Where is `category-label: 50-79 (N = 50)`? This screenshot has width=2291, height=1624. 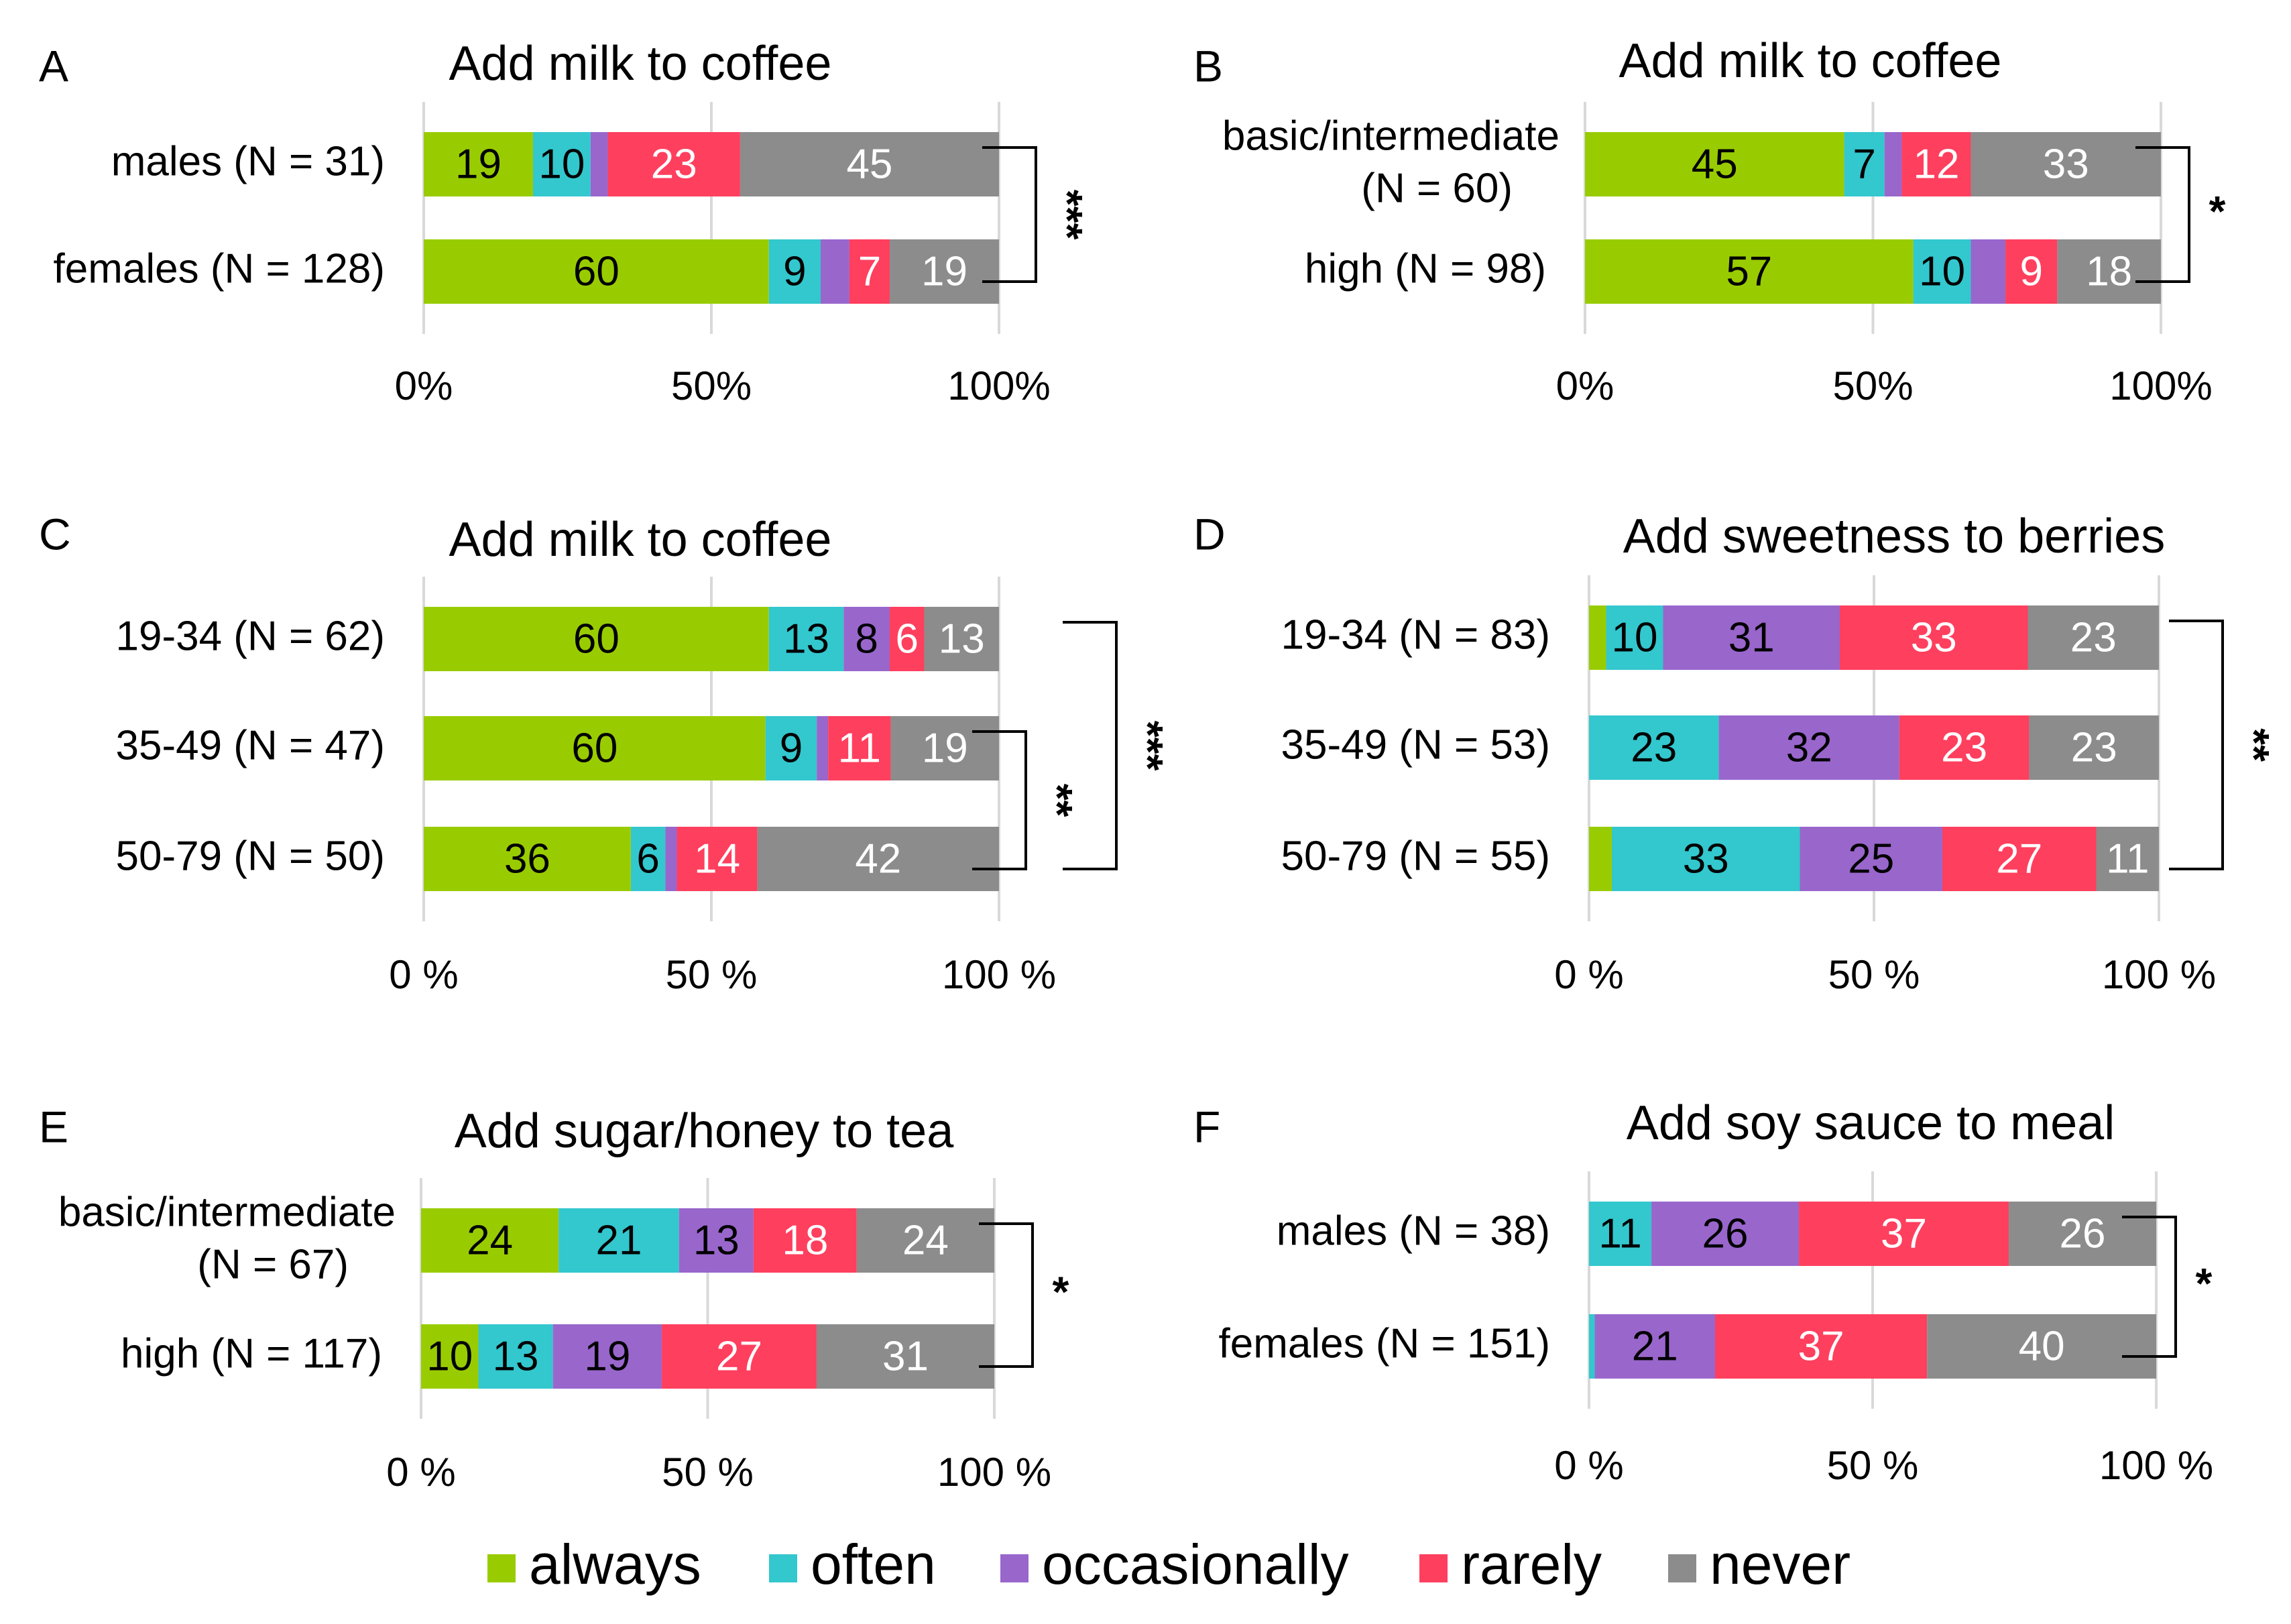 category-label: 50-79 (N = 50) is located at coordinates (251, 856).